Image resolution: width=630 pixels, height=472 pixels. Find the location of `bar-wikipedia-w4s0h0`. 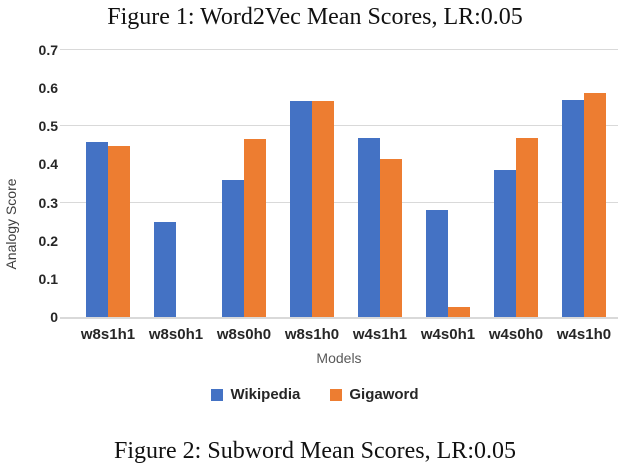

bar-wikipedia-w4s0h0 is located at coordinates (505, 243).